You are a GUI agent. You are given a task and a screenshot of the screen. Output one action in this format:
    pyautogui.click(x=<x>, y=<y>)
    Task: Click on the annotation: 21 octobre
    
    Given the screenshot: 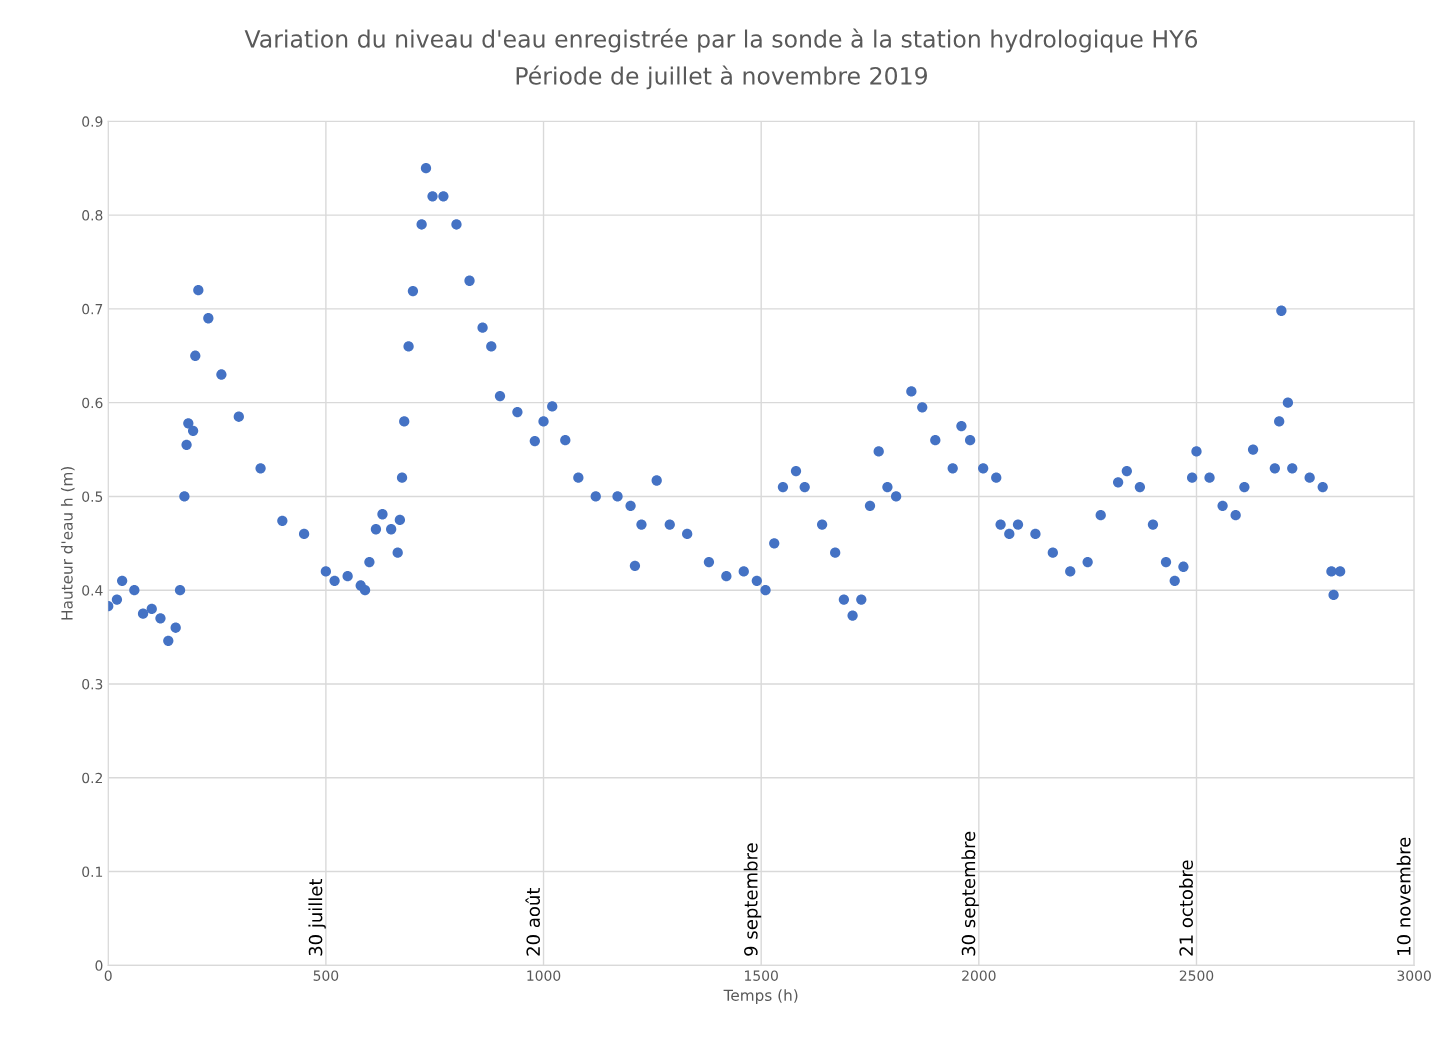 What is the action you would take?
    pyautogui.click(x=1186, y=908)
    